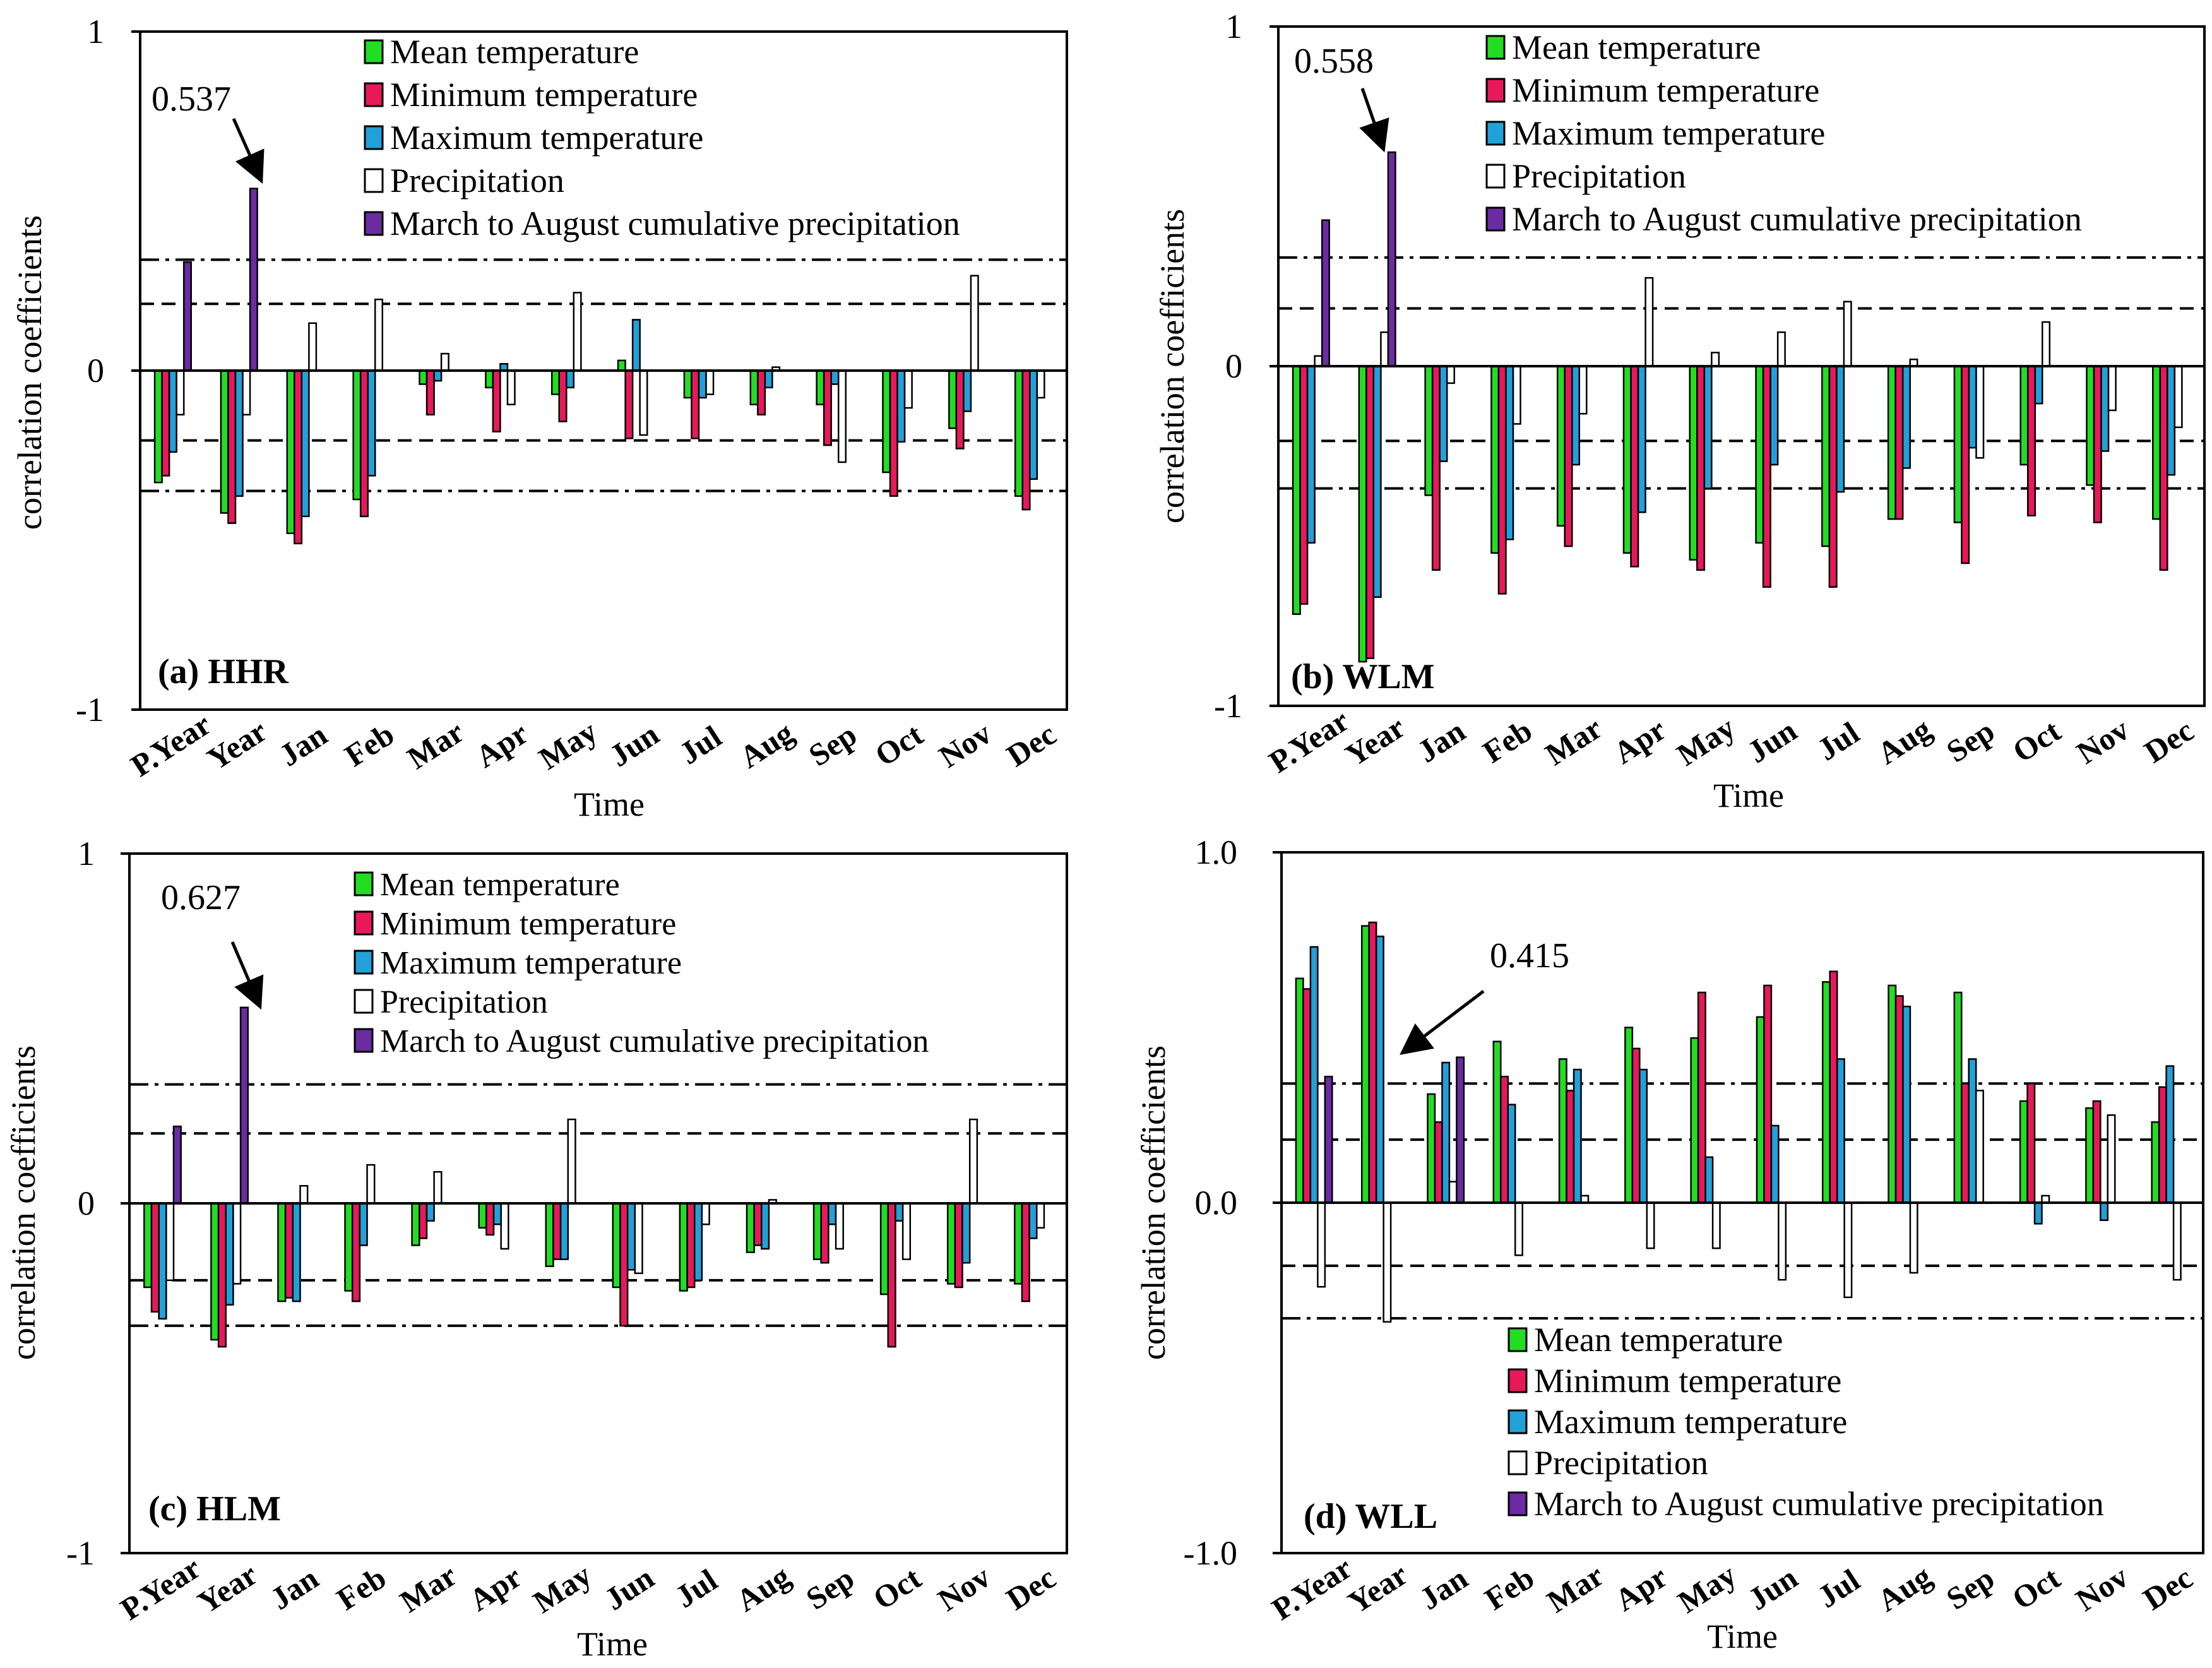  Describe the element at coordinates (304, 1195) in the screenshot. I see `bar-c-s3-Jan` at that location.